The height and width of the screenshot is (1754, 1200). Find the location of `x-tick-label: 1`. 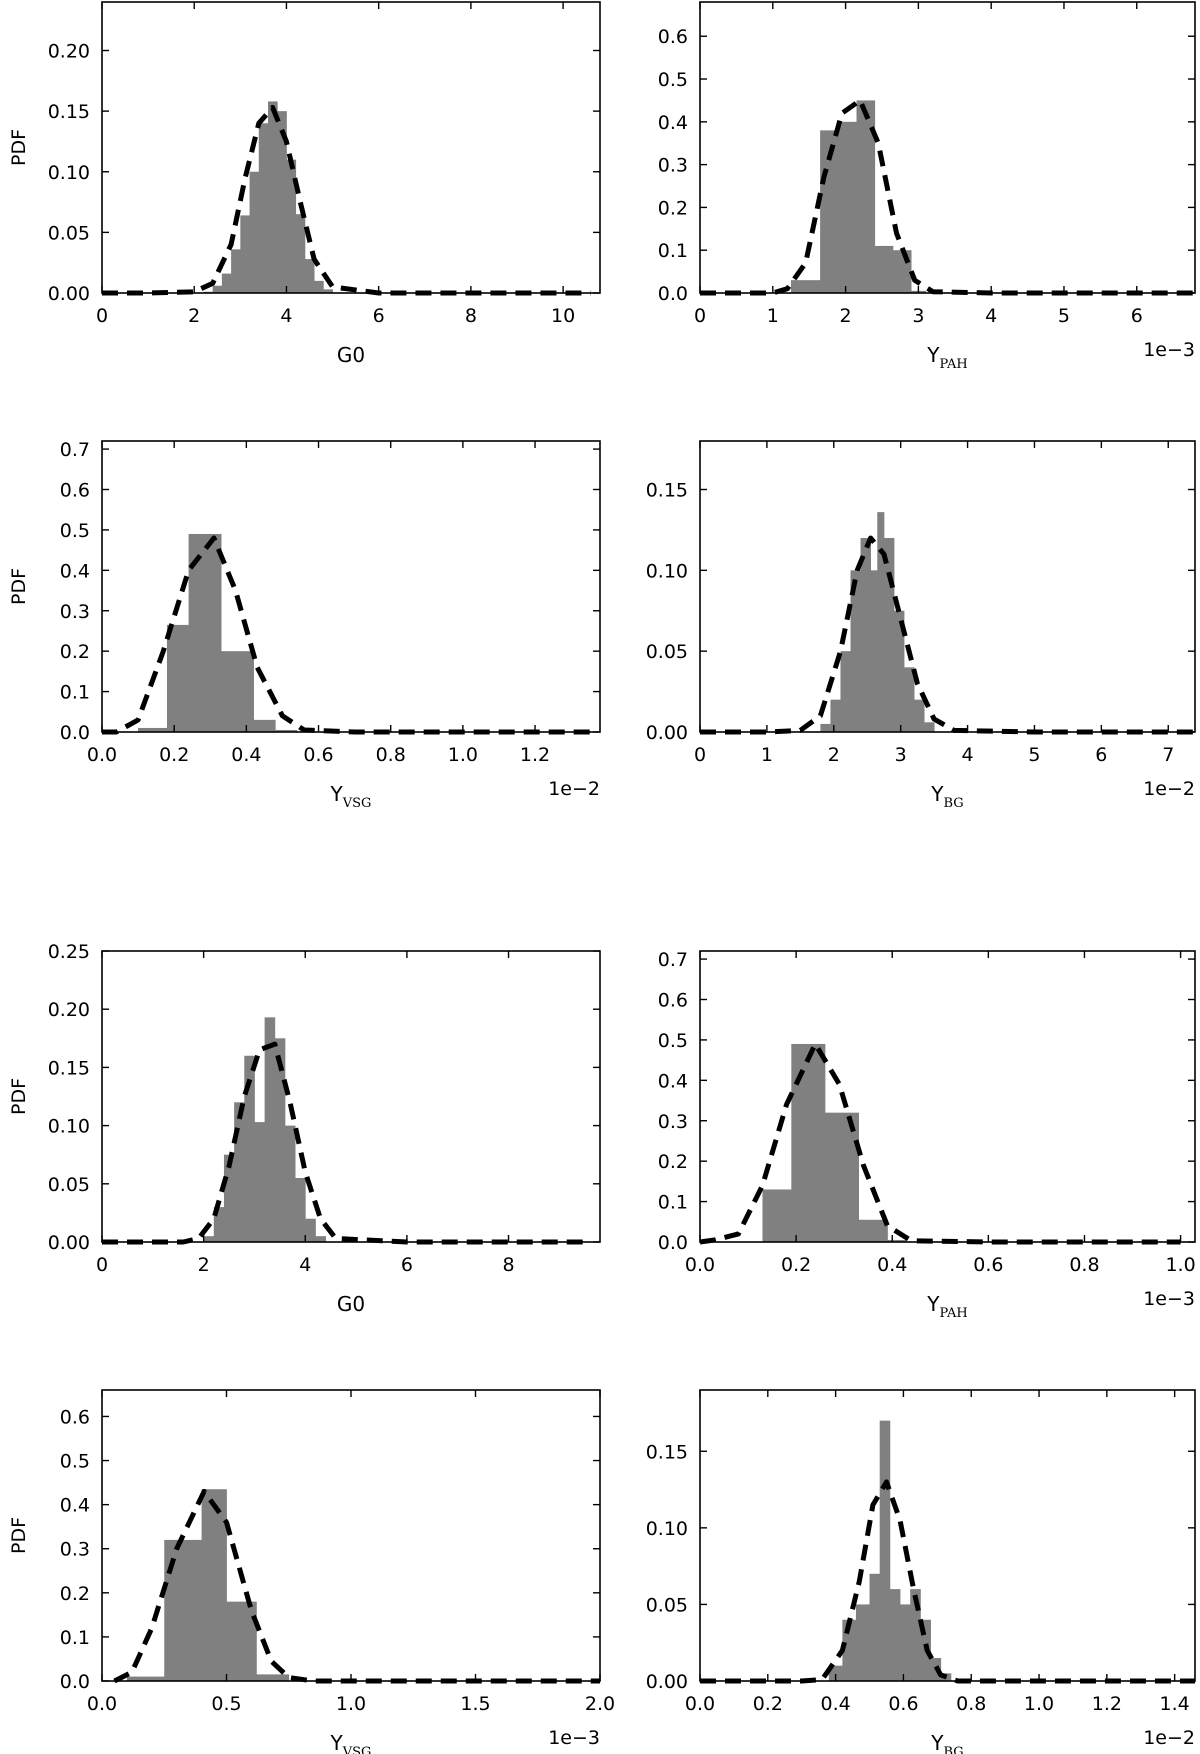

x-tick-label: 1 is located at coordinates (773, 316).